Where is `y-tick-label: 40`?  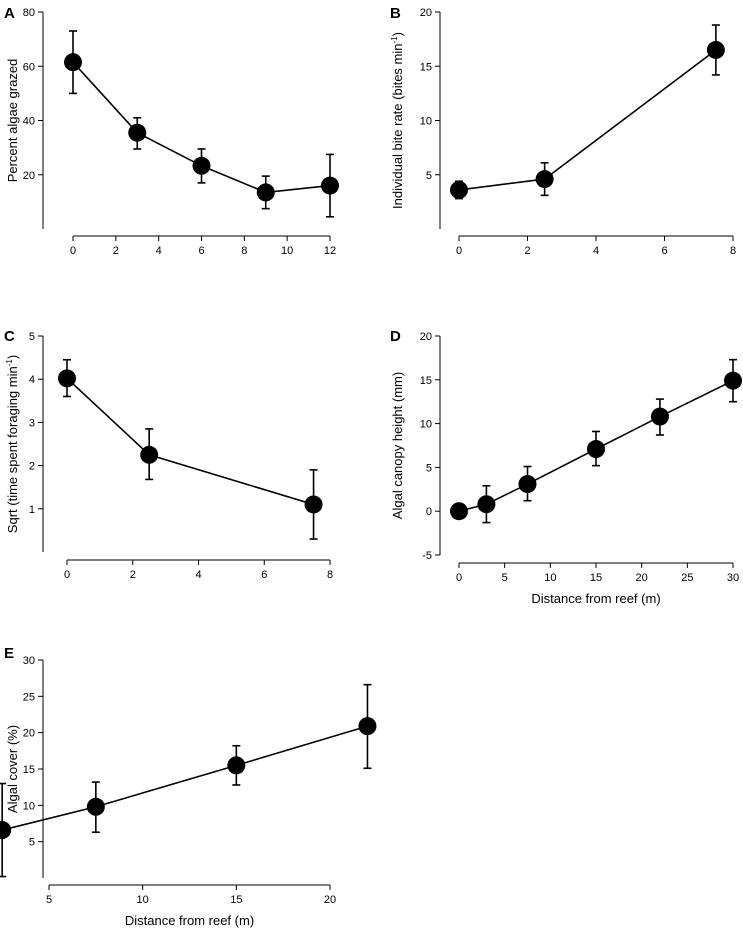
y-tick-label: 40 is located at coordinates (29, 122).